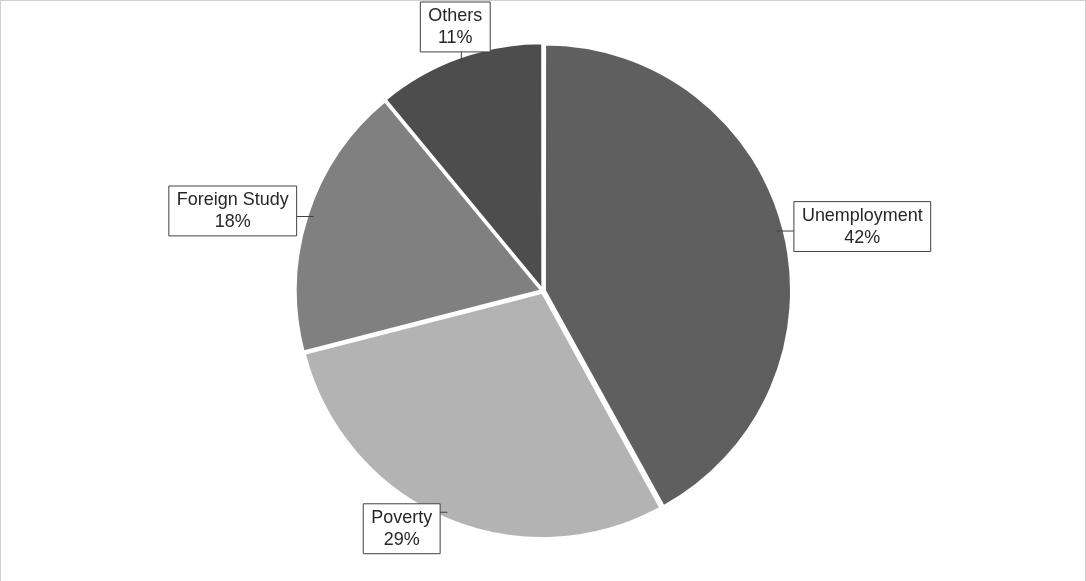 This screenshot has width=1086, height=581. Describe the element at coordinates (862, 214) in the screenshot. I see `slice-label: Unemployment` at that location.